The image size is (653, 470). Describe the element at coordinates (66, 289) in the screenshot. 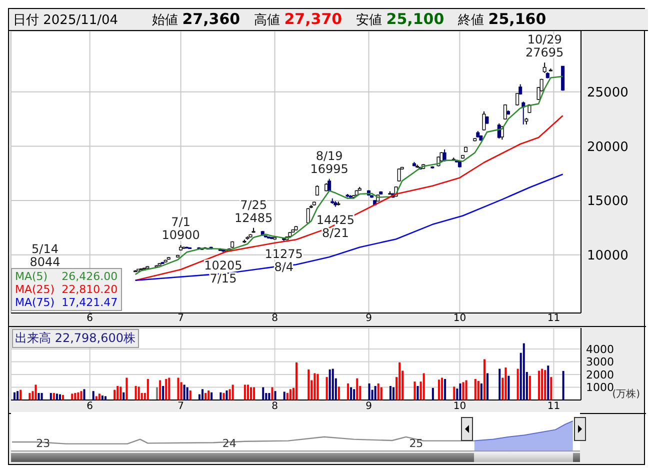

I see `series-label: MA(25) 22,810.20` at that location.